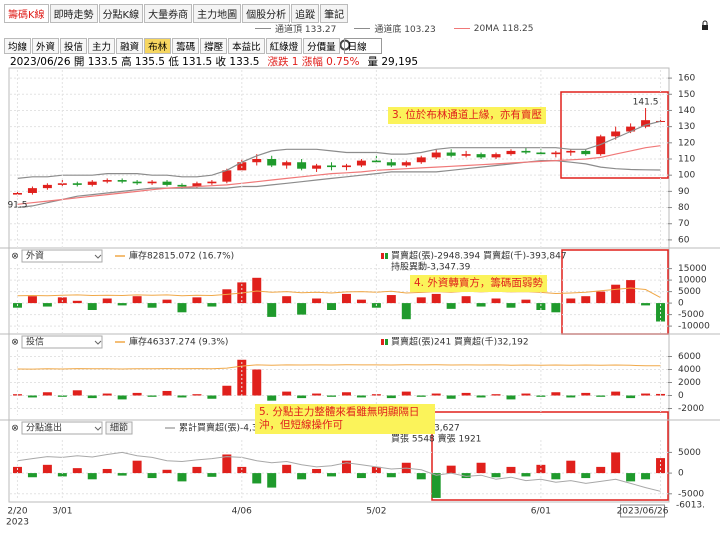 This screenshot has height=534, width=720. Describe the element at coordinates (18, 46) in the screenshot. I see `toolbar-button: 均線` at that location.